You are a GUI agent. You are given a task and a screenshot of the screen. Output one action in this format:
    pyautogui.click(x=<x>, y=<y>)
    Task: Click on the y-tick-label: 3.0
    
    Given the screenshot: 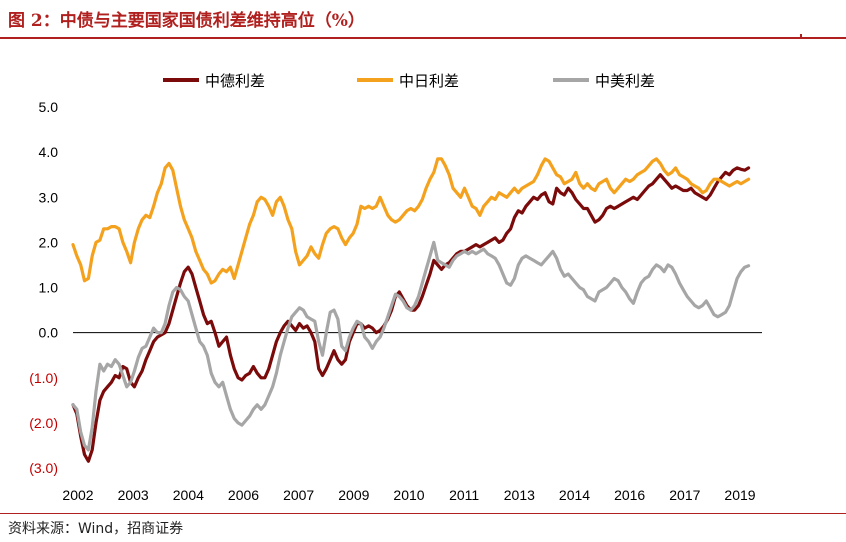 What is the action you would take?
    pyautogui.click(x=49, y=197)
    